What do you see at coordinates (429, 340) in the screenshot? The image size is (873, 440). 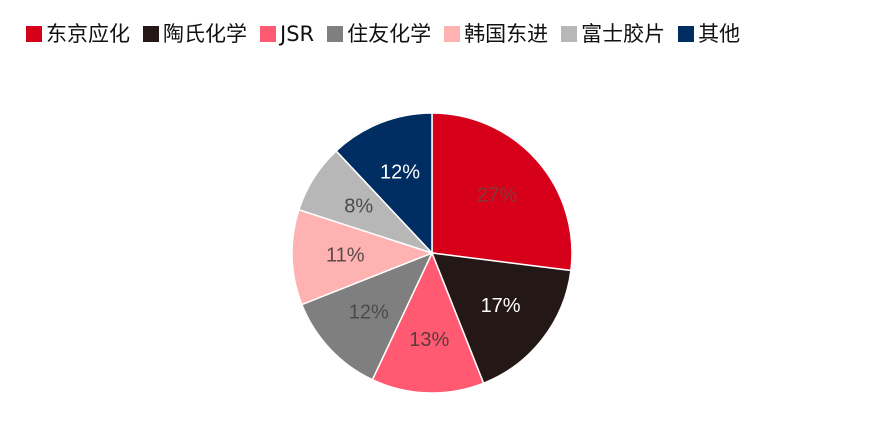 I see `slice-label: 13%` at bounding box center [429, 340].